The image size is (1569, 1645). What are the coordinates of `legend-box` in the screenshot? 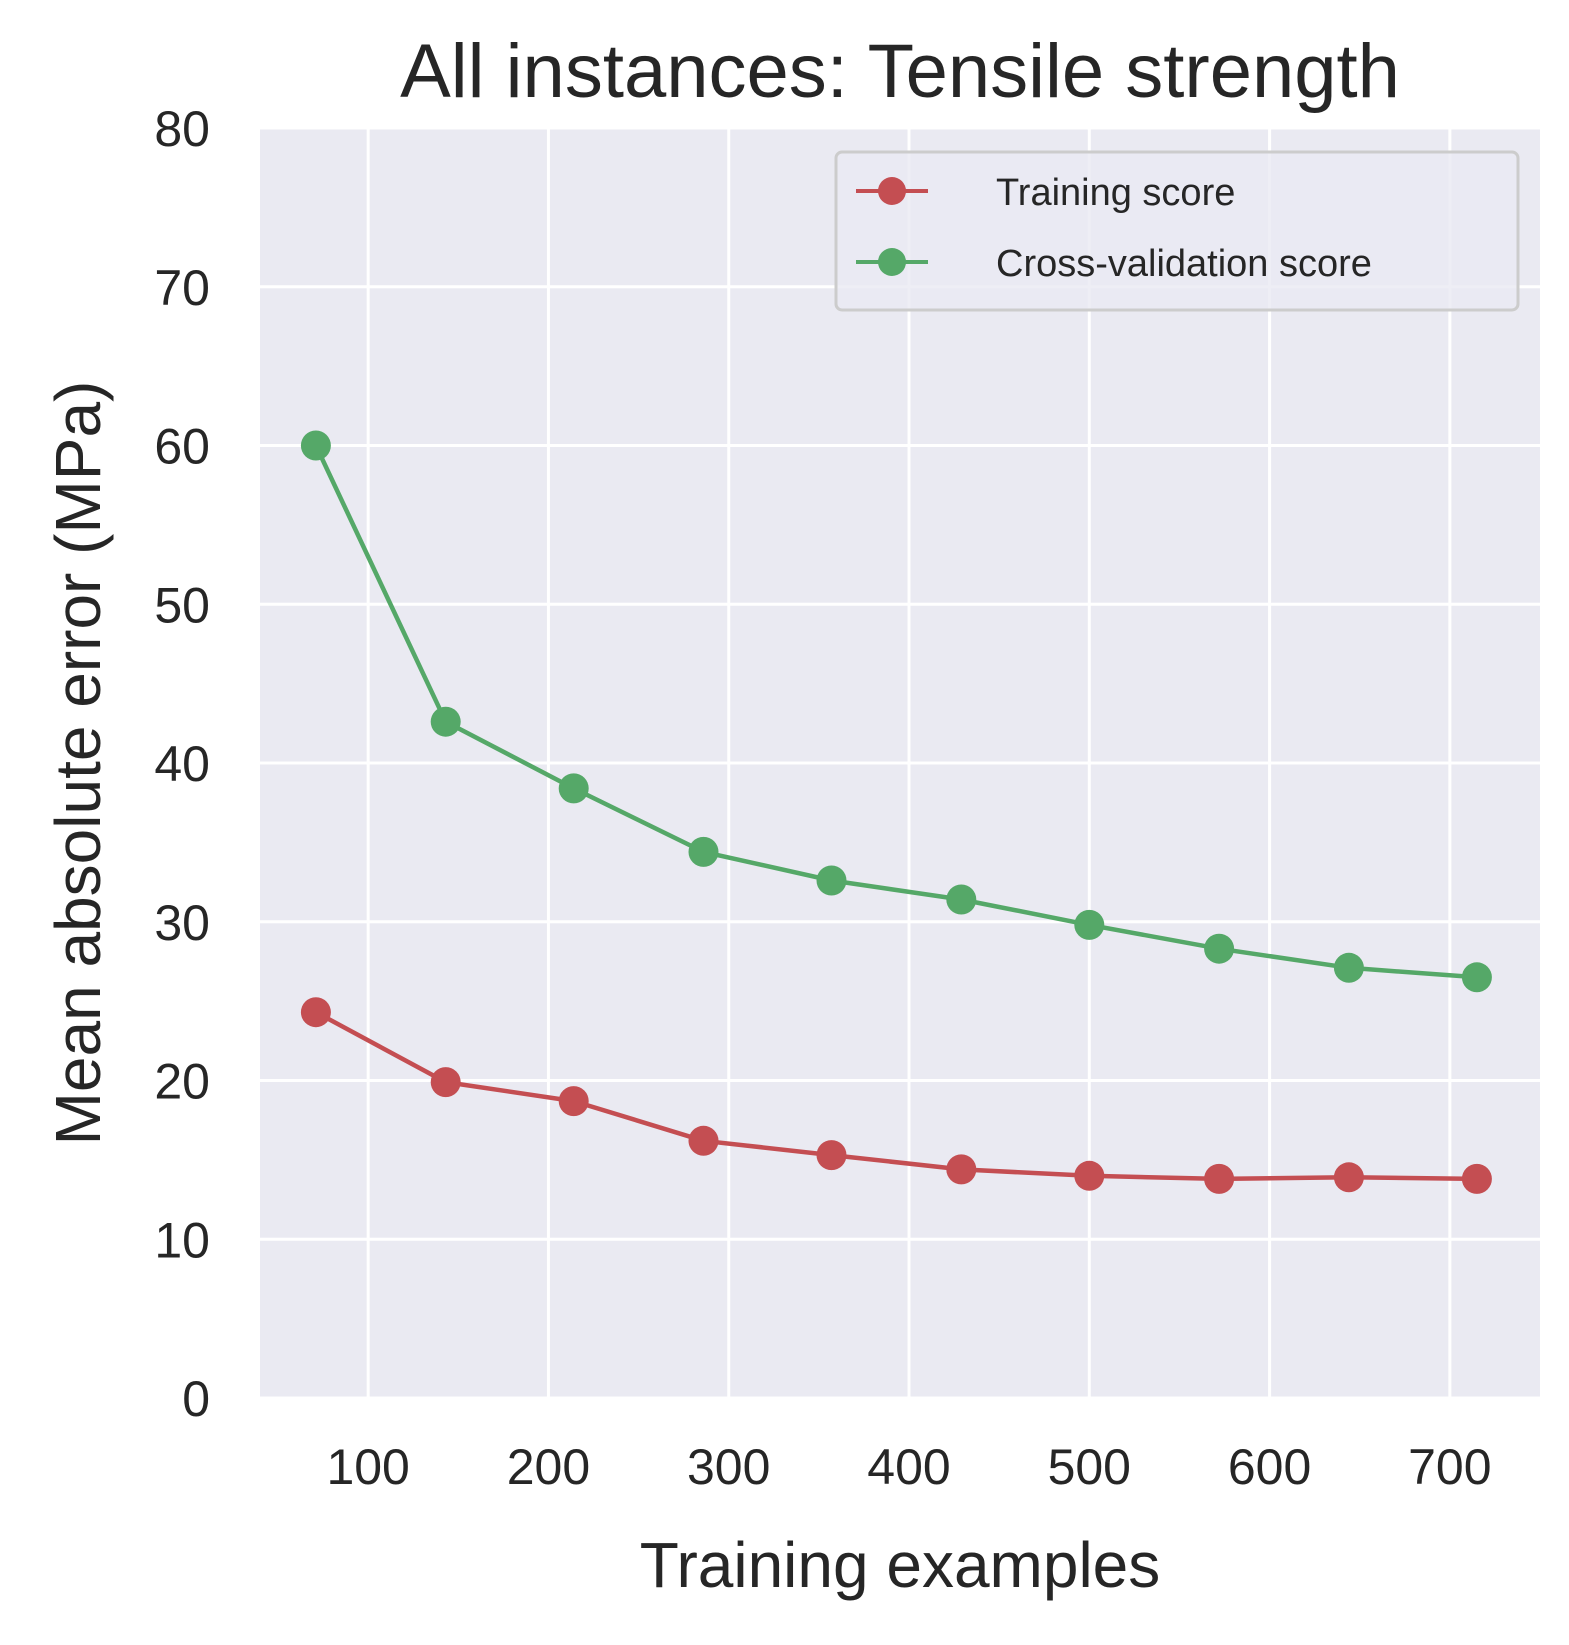 It's located at (1177, 231).